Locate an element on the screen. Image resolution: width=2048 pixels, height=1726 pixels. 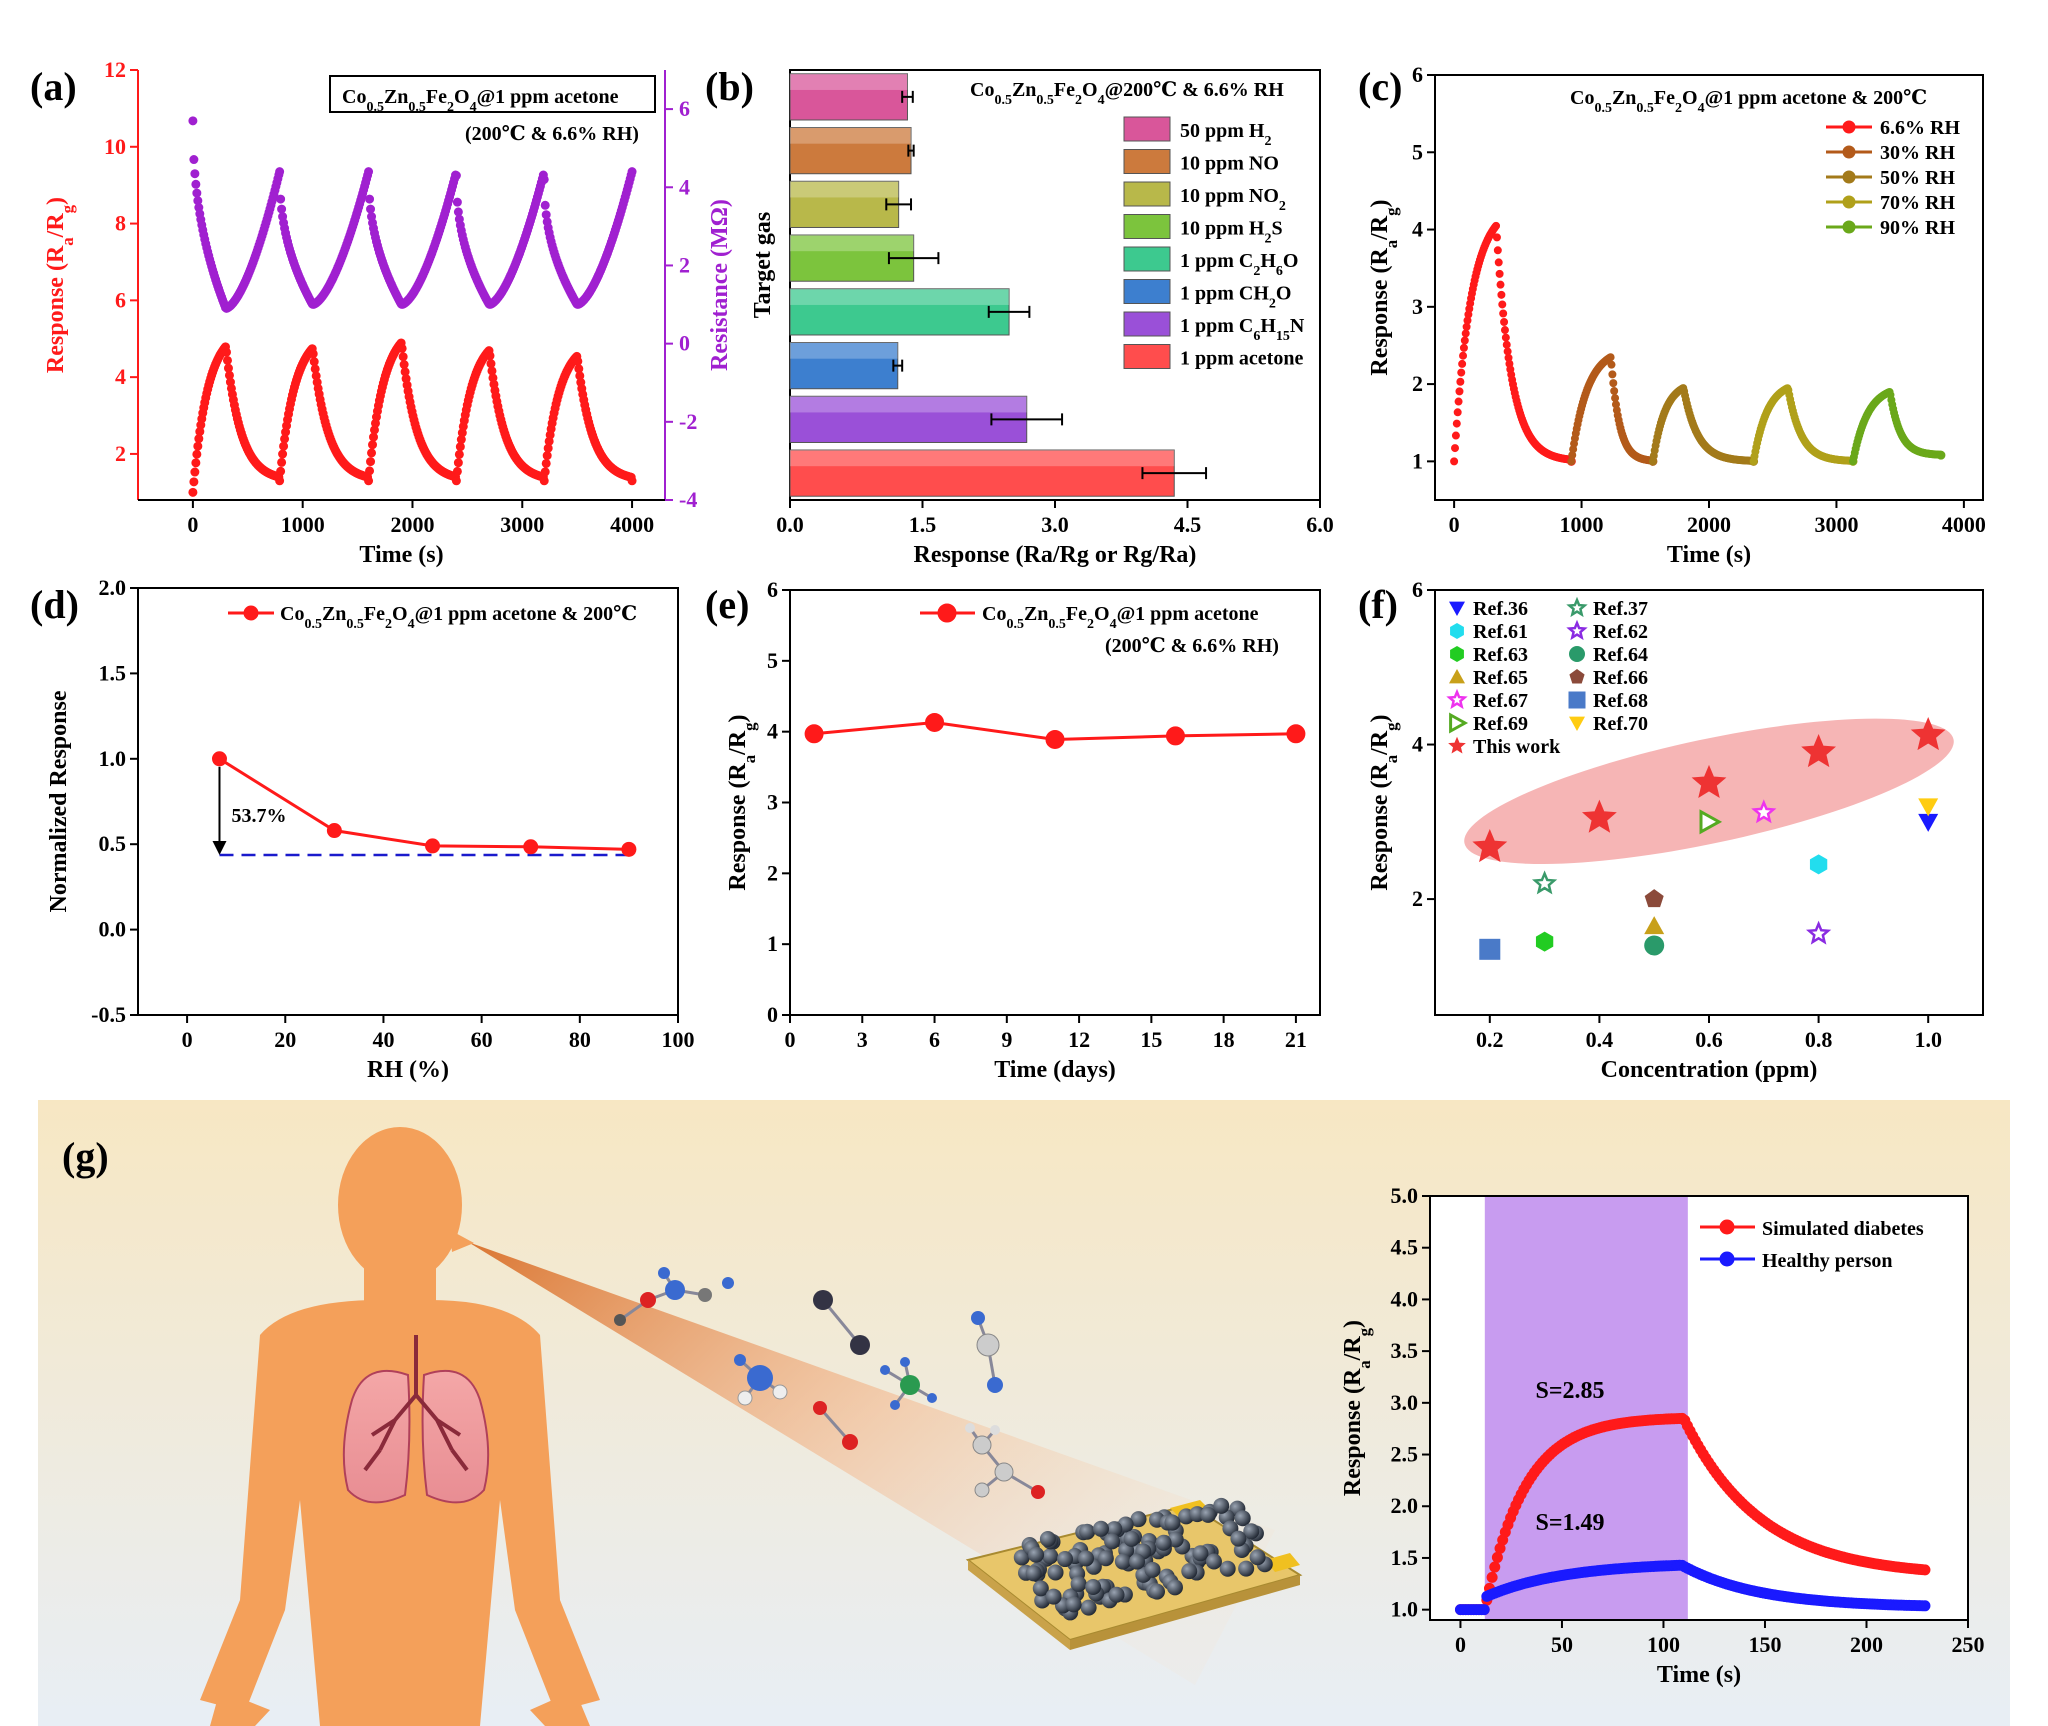
gas-molecules is located at coordinates (829, 1383).